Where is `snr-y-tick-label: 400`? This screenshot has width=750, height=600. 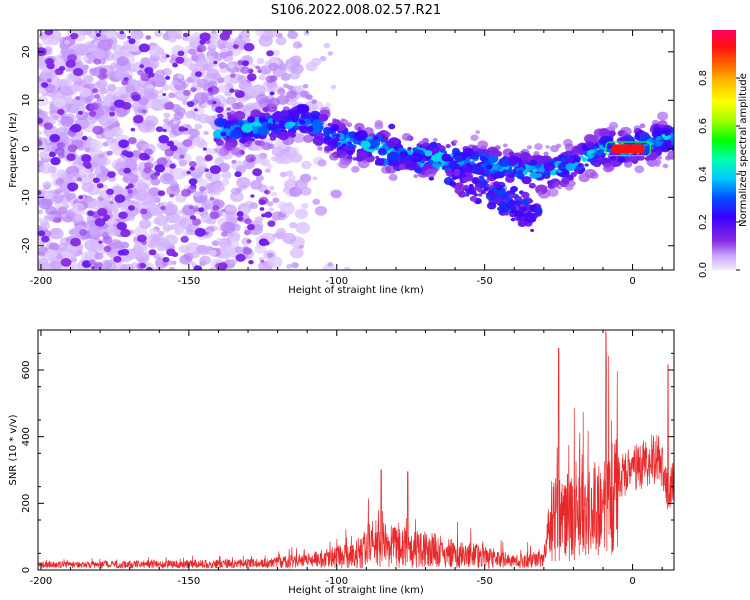
snr-y-tick-label: 400 is located at coordinates (26, 436).